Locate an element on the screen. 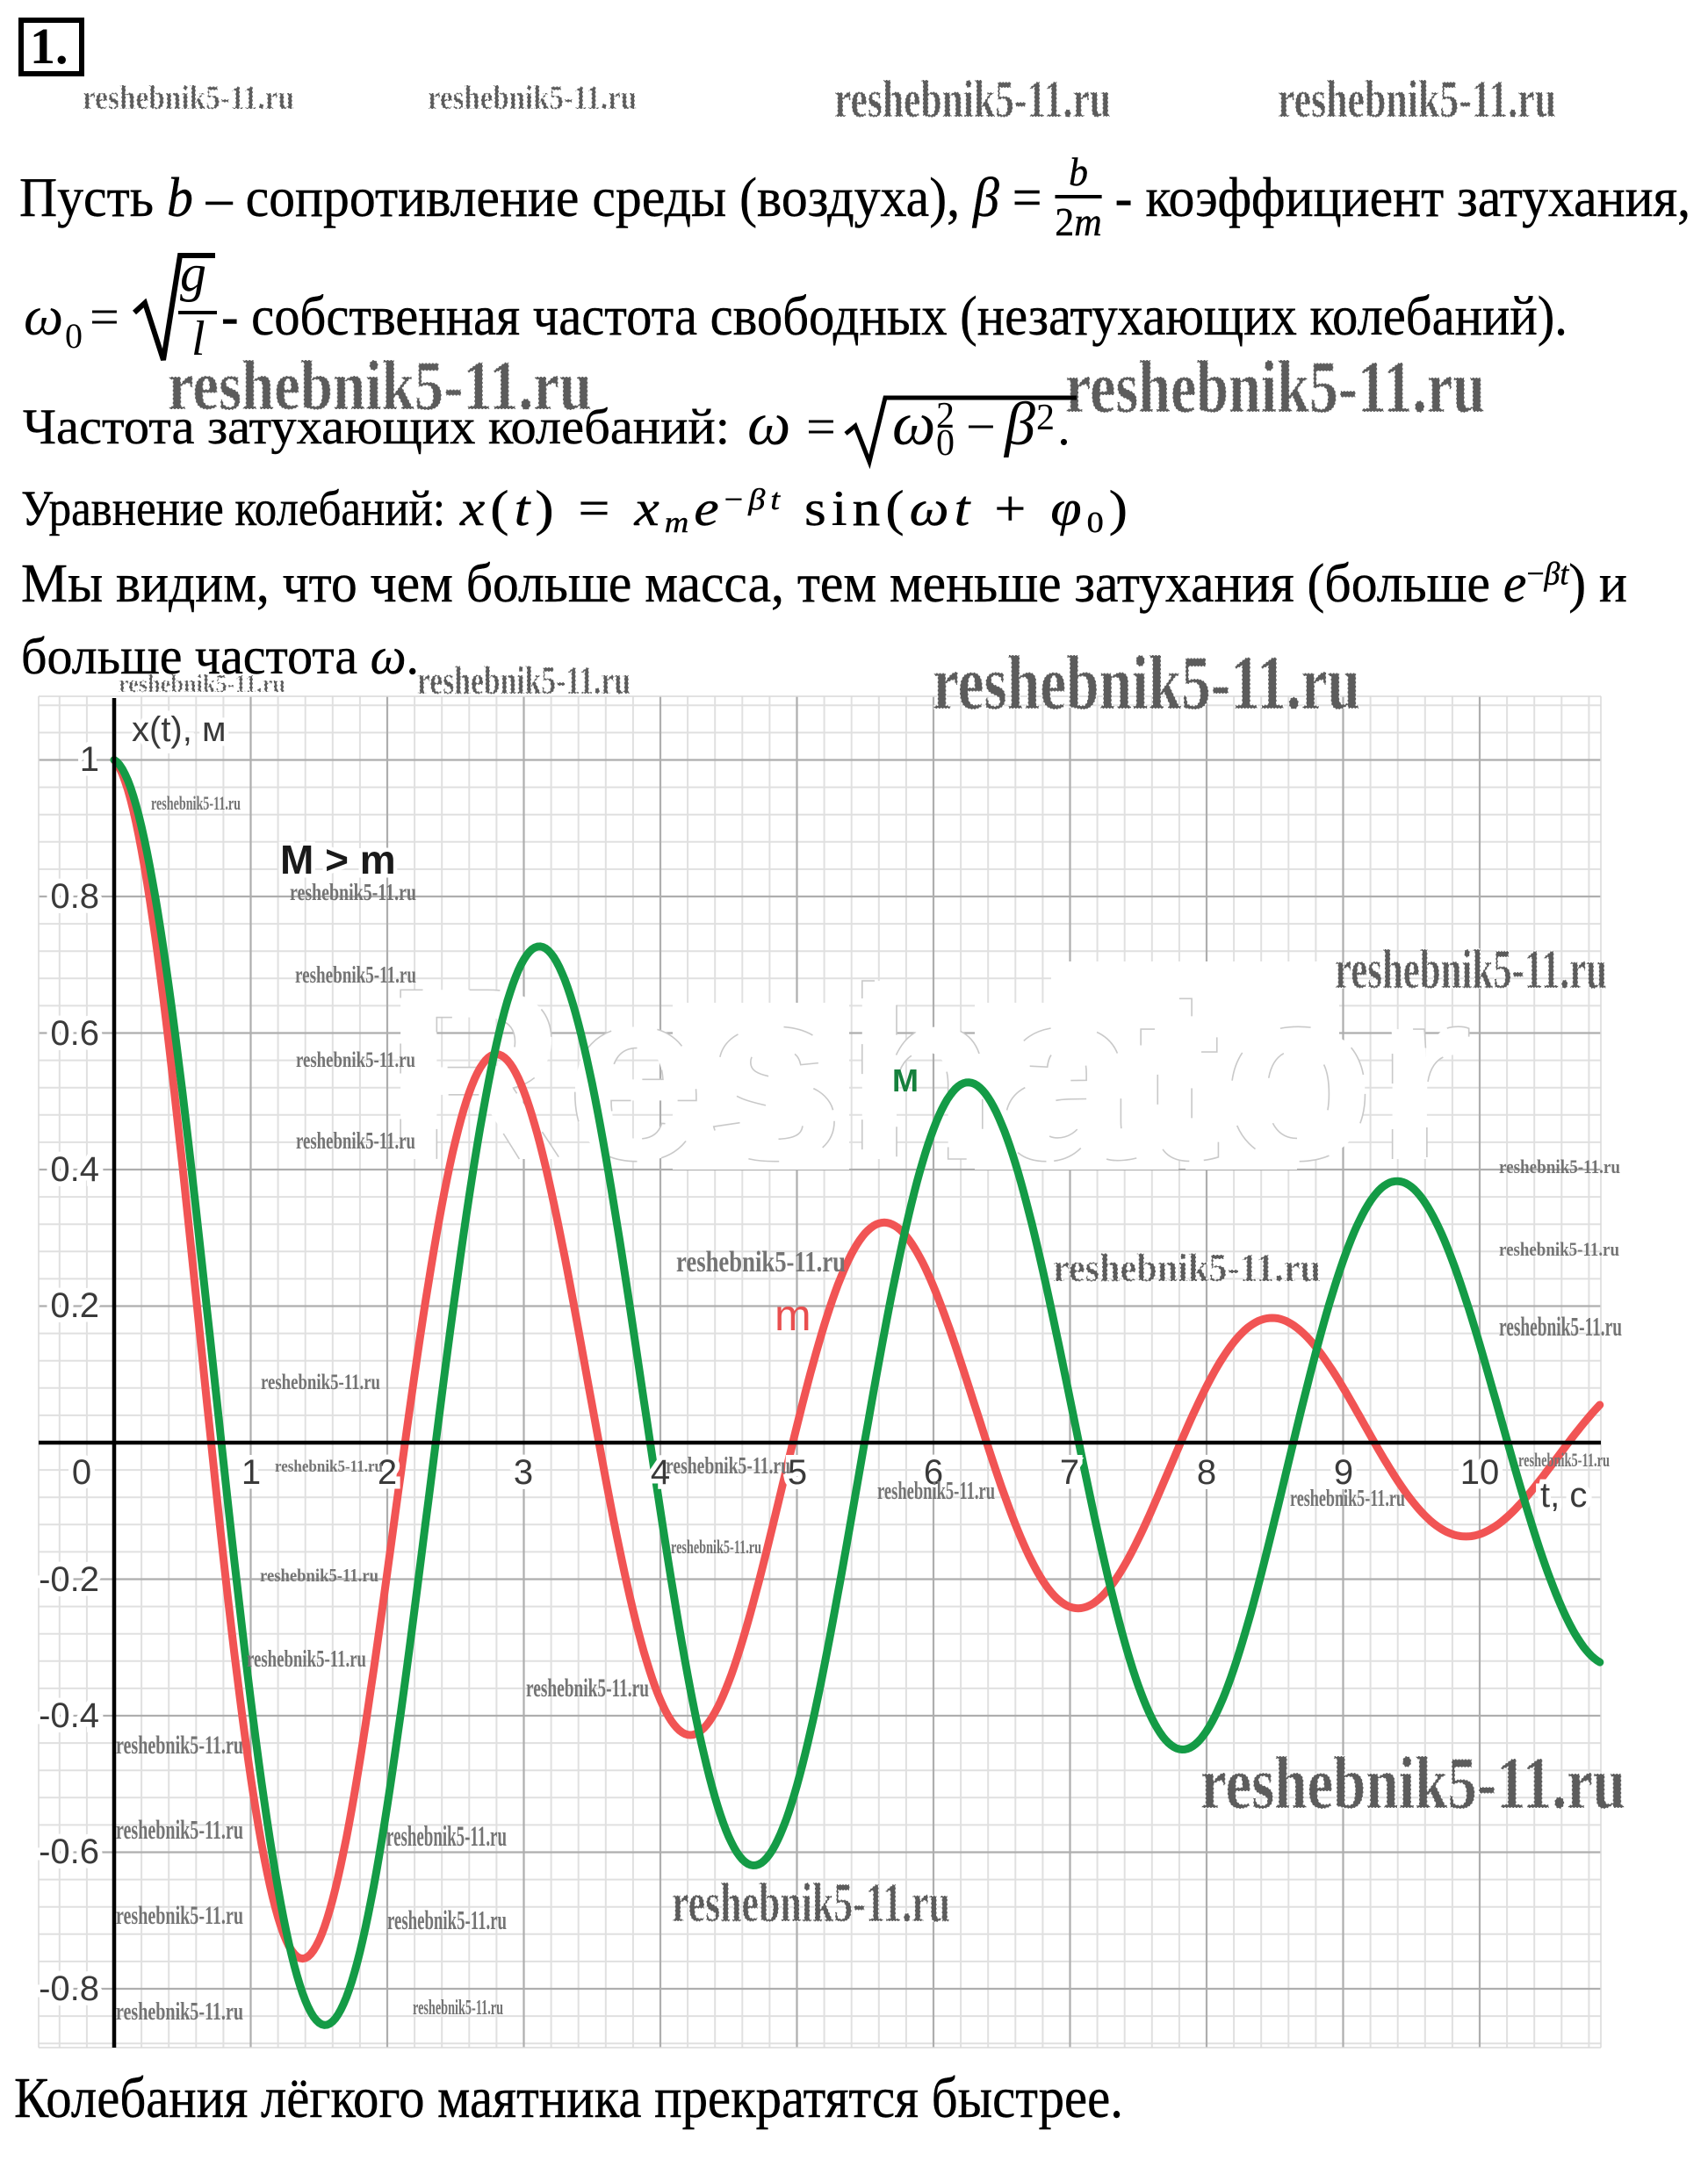 Image resolution: width=1708 pixels, height=2160 pixels. svg-text: l is located at coordinates (198, 339).